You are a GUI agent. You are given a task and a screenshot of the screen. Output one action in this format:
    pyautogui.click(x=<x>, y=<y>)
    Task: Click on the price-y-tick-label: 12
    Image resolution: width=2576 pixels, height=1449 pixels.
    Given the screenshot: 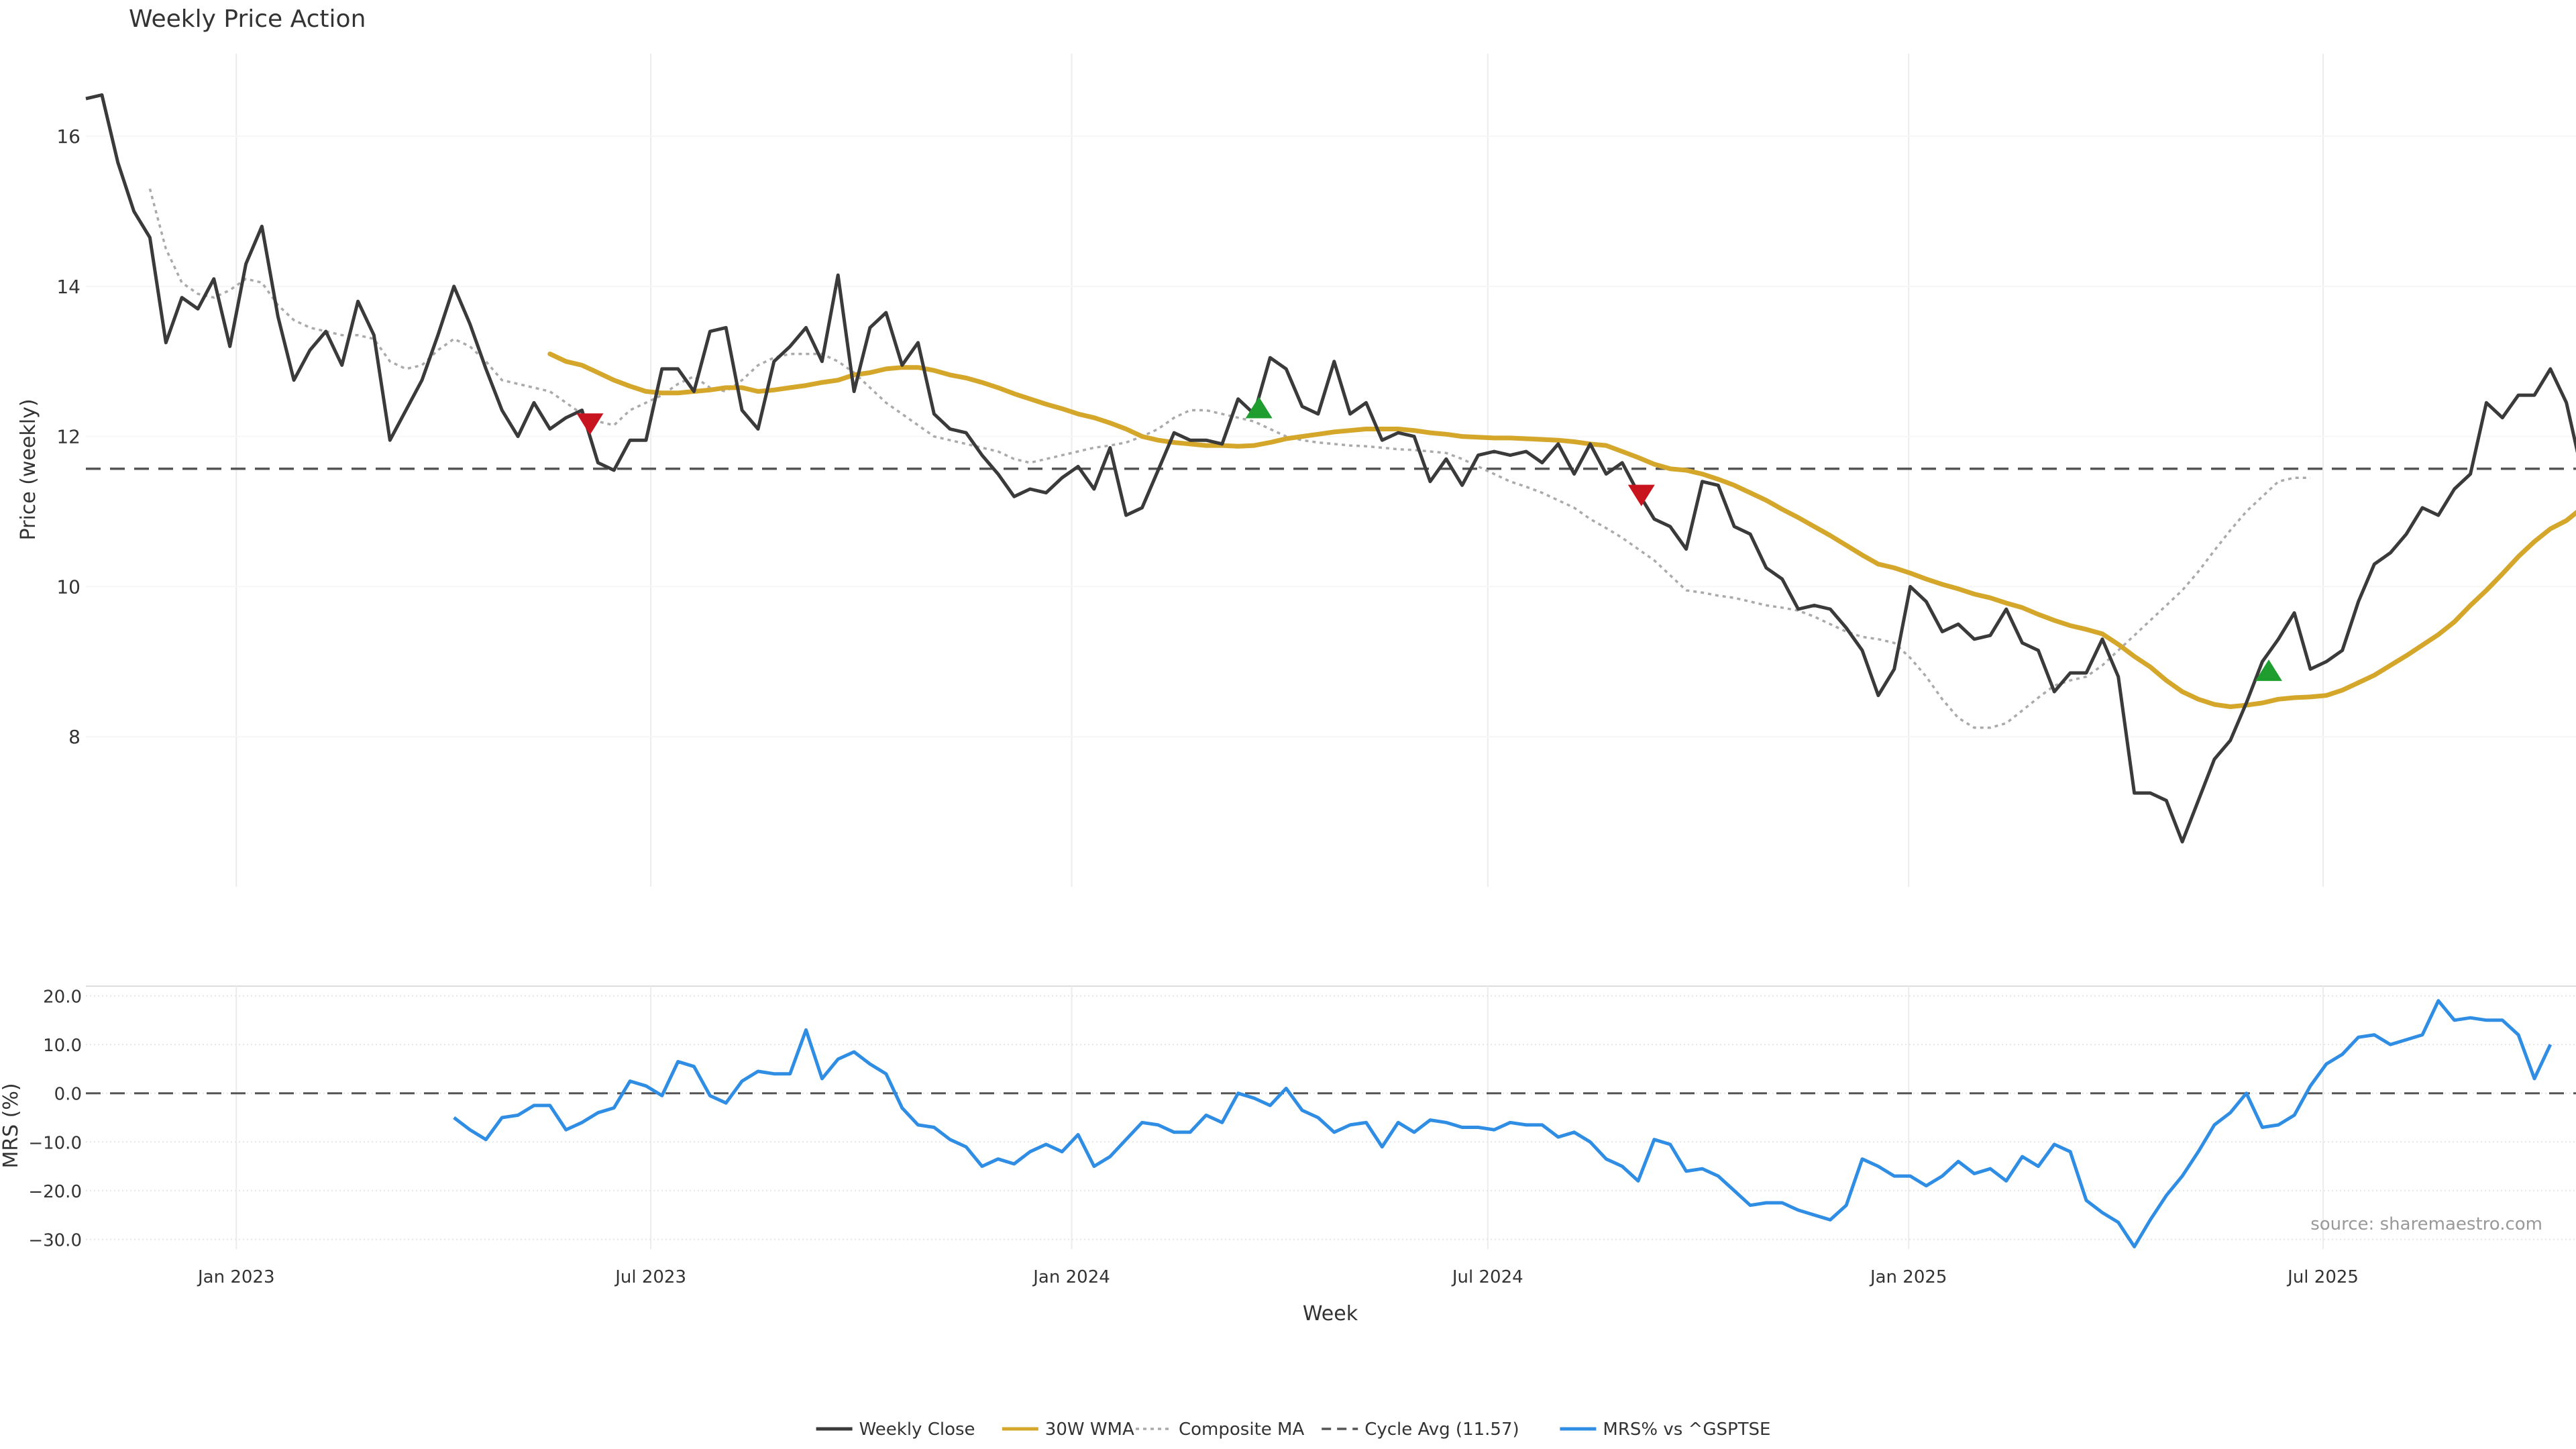 What is the action you would take?
    pyautogui.click(x=68, y=437)
    